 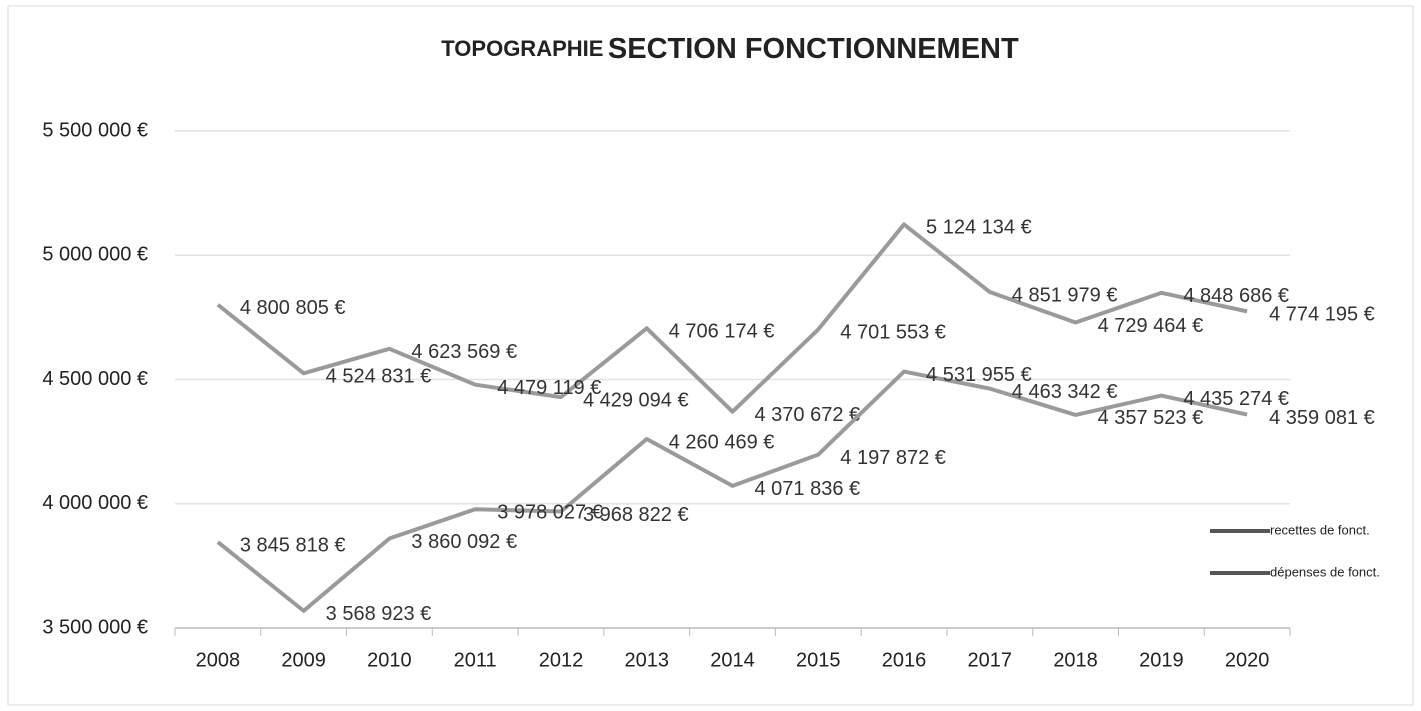 What do you see at coordinates (95, 255) in the screenshot?
I see `y-tick-label: 5 000 000 €` at bounding box center [95, 255].